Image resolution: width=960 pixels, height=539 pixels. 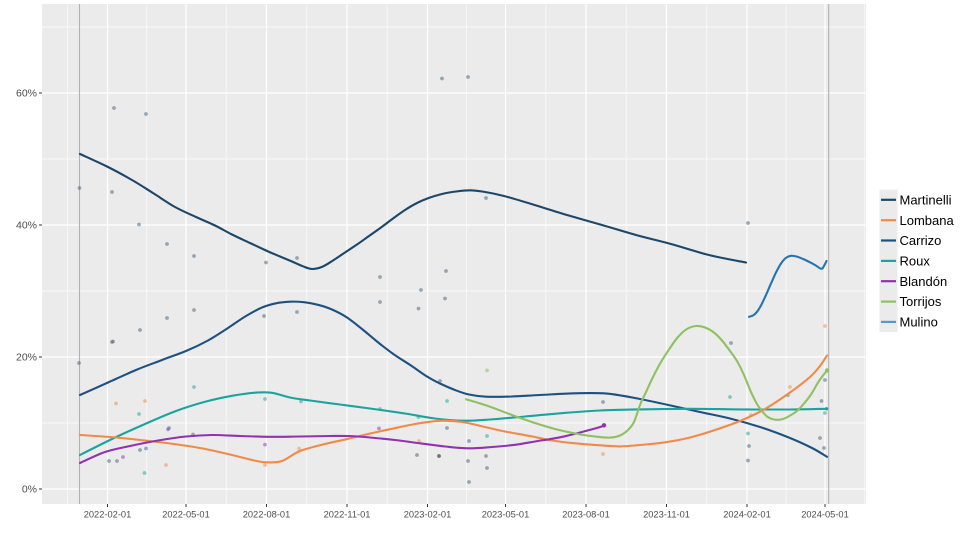 What do you see at coordinates (267, 515) in the screenshot?
I see `svg-text: 2022-08-01` at bounding box center [267, 515].